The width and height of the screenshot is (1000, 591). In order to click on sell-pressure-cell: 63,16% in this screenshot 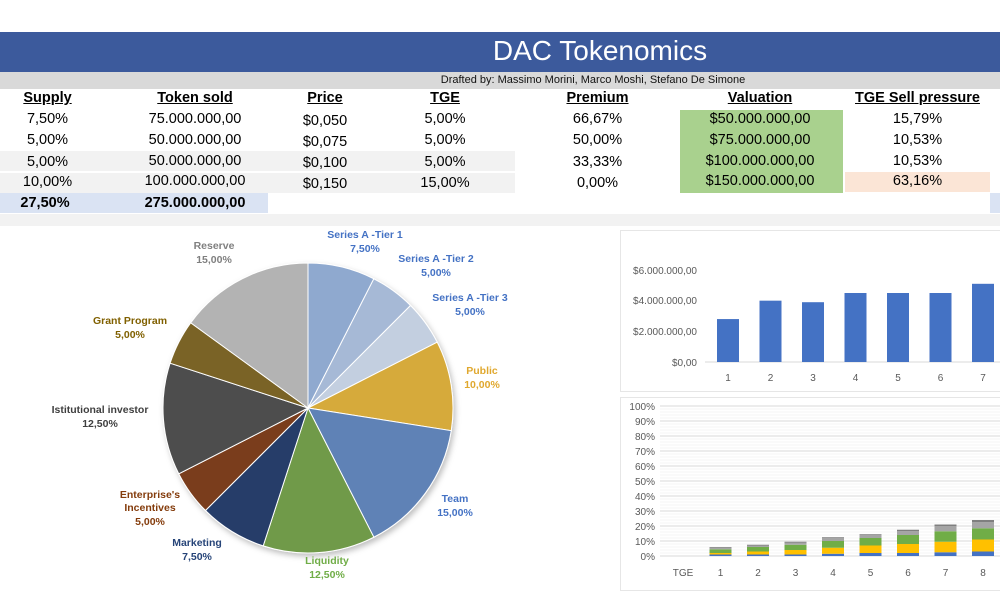, I will do `click(917, 181)`.